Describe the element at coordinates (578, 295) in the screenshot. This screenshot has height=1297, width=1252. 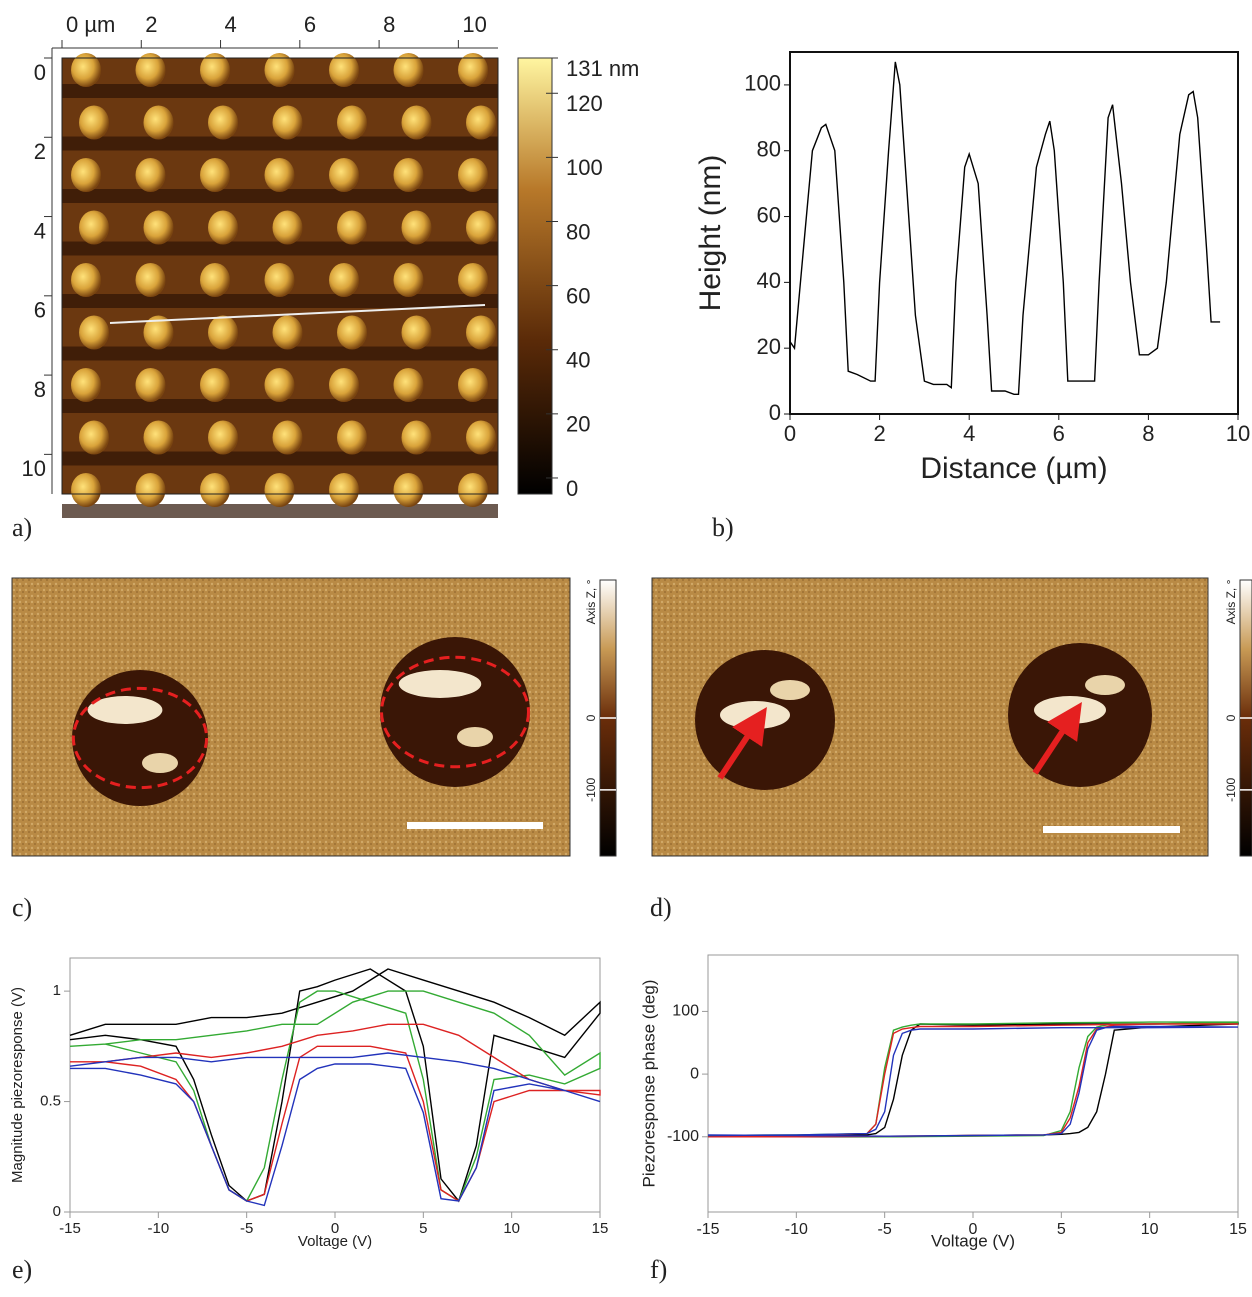
I see `colorbar-tick-label: 60` at that location.